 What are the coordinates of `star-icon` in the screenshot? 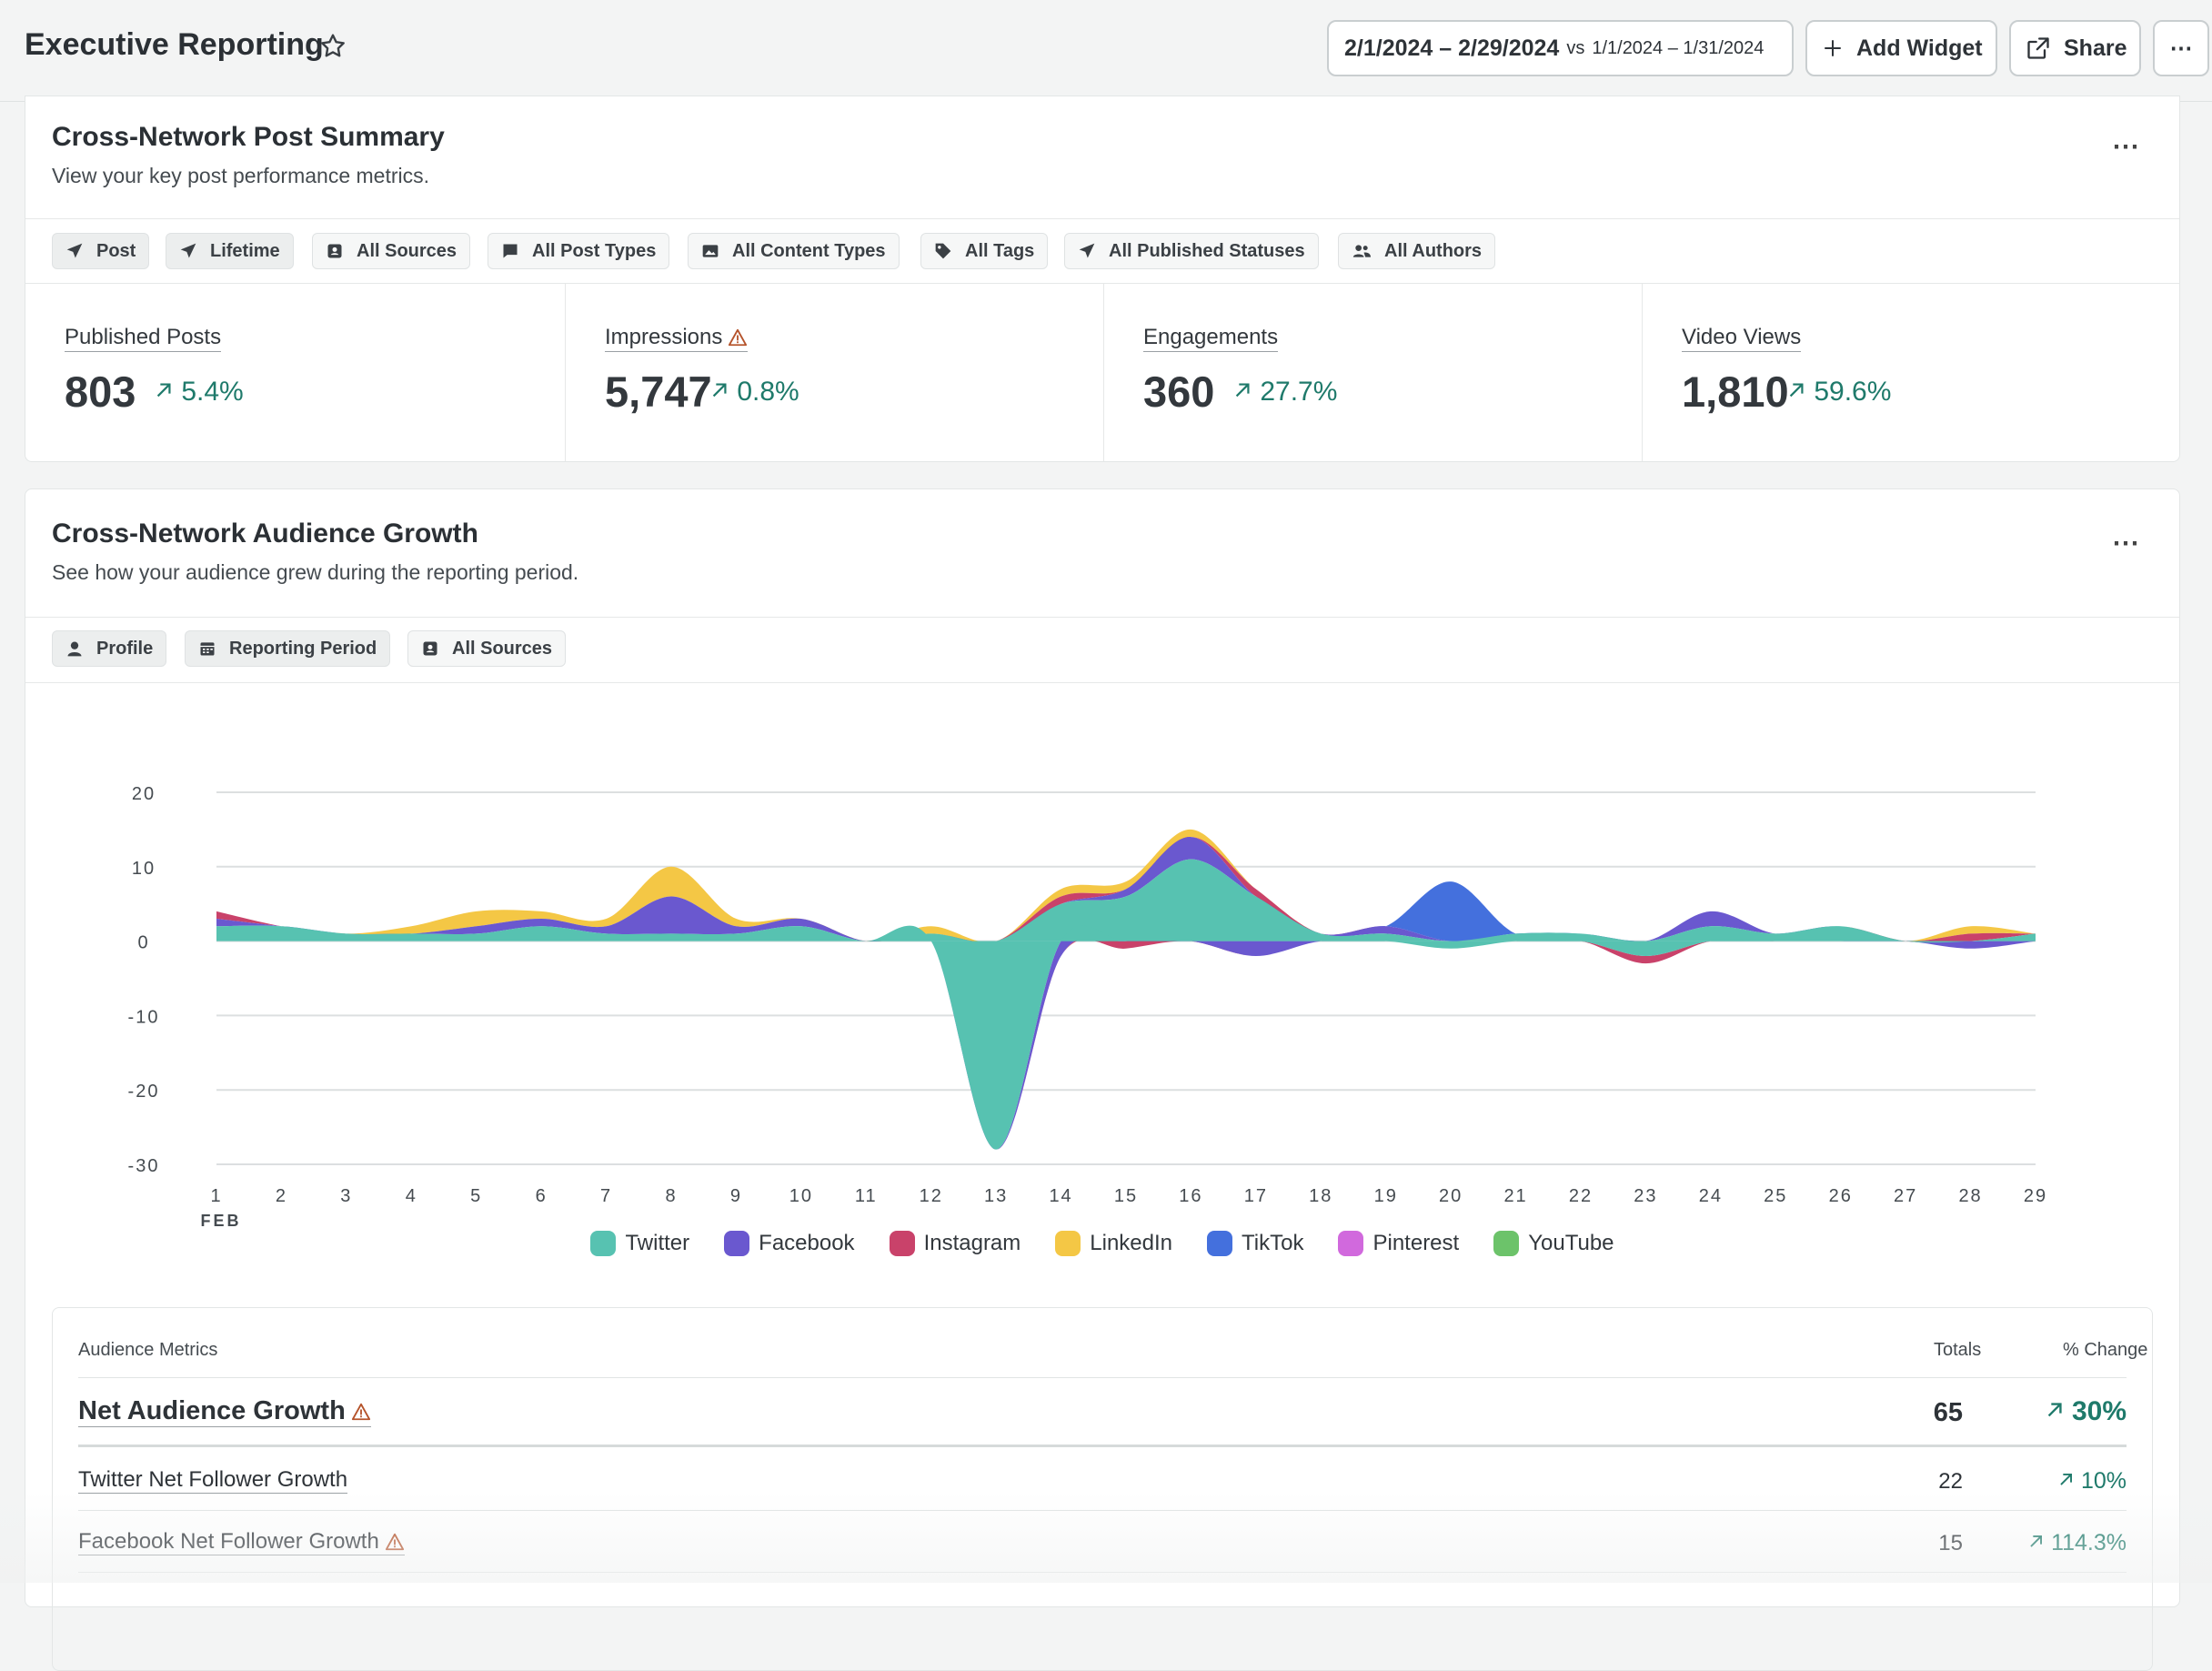 It's located at (333, 46).